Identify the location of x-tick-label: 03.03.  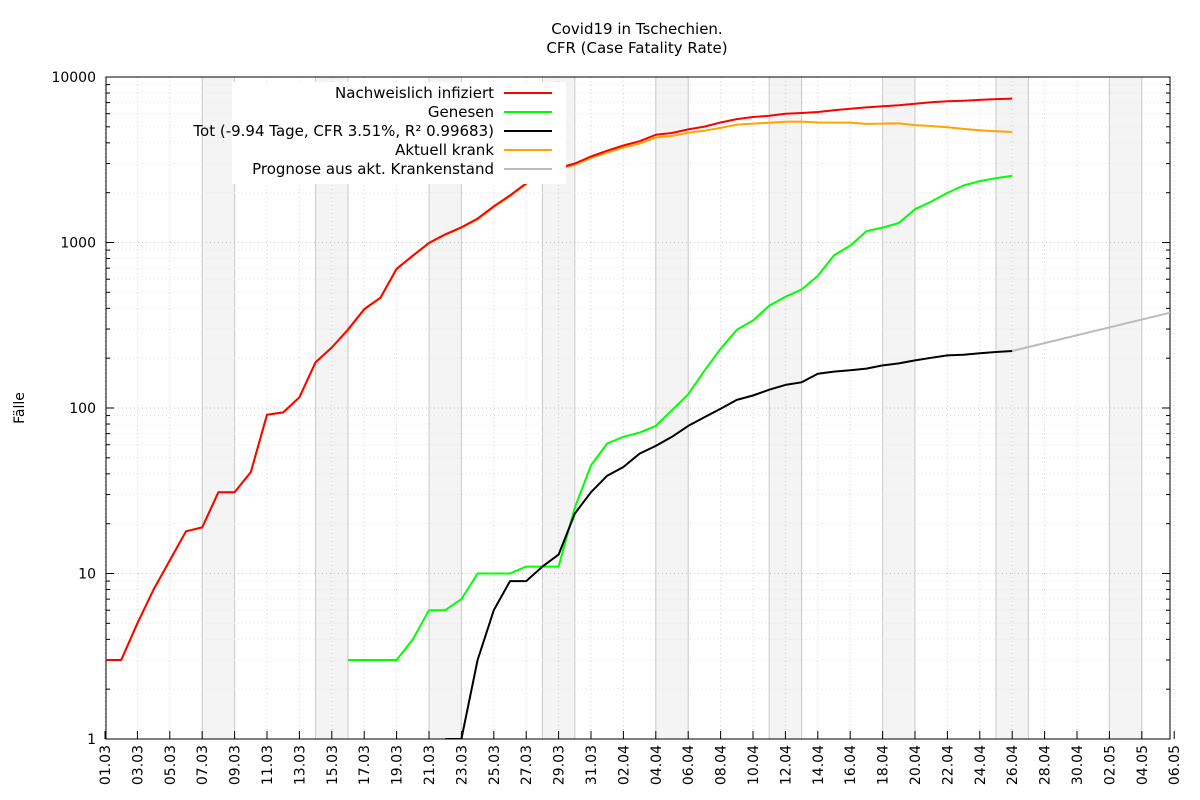
(138, 765).